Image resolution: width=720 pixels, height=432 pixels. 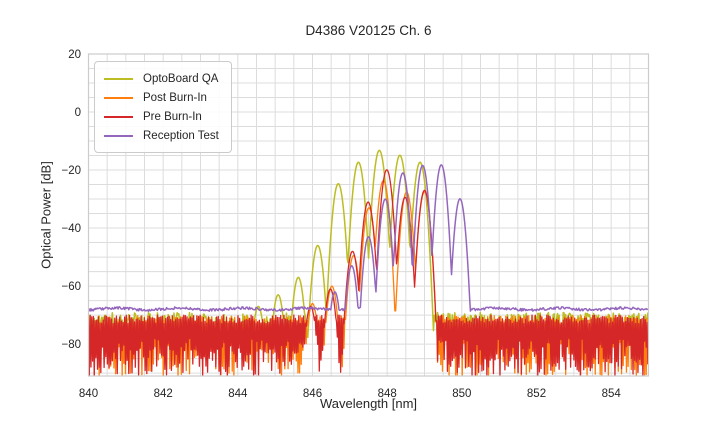 What do you see at coordinates (71, 229) in the screenshot?
I see `y-tick-label: −40` at bounding box center [71, 229].